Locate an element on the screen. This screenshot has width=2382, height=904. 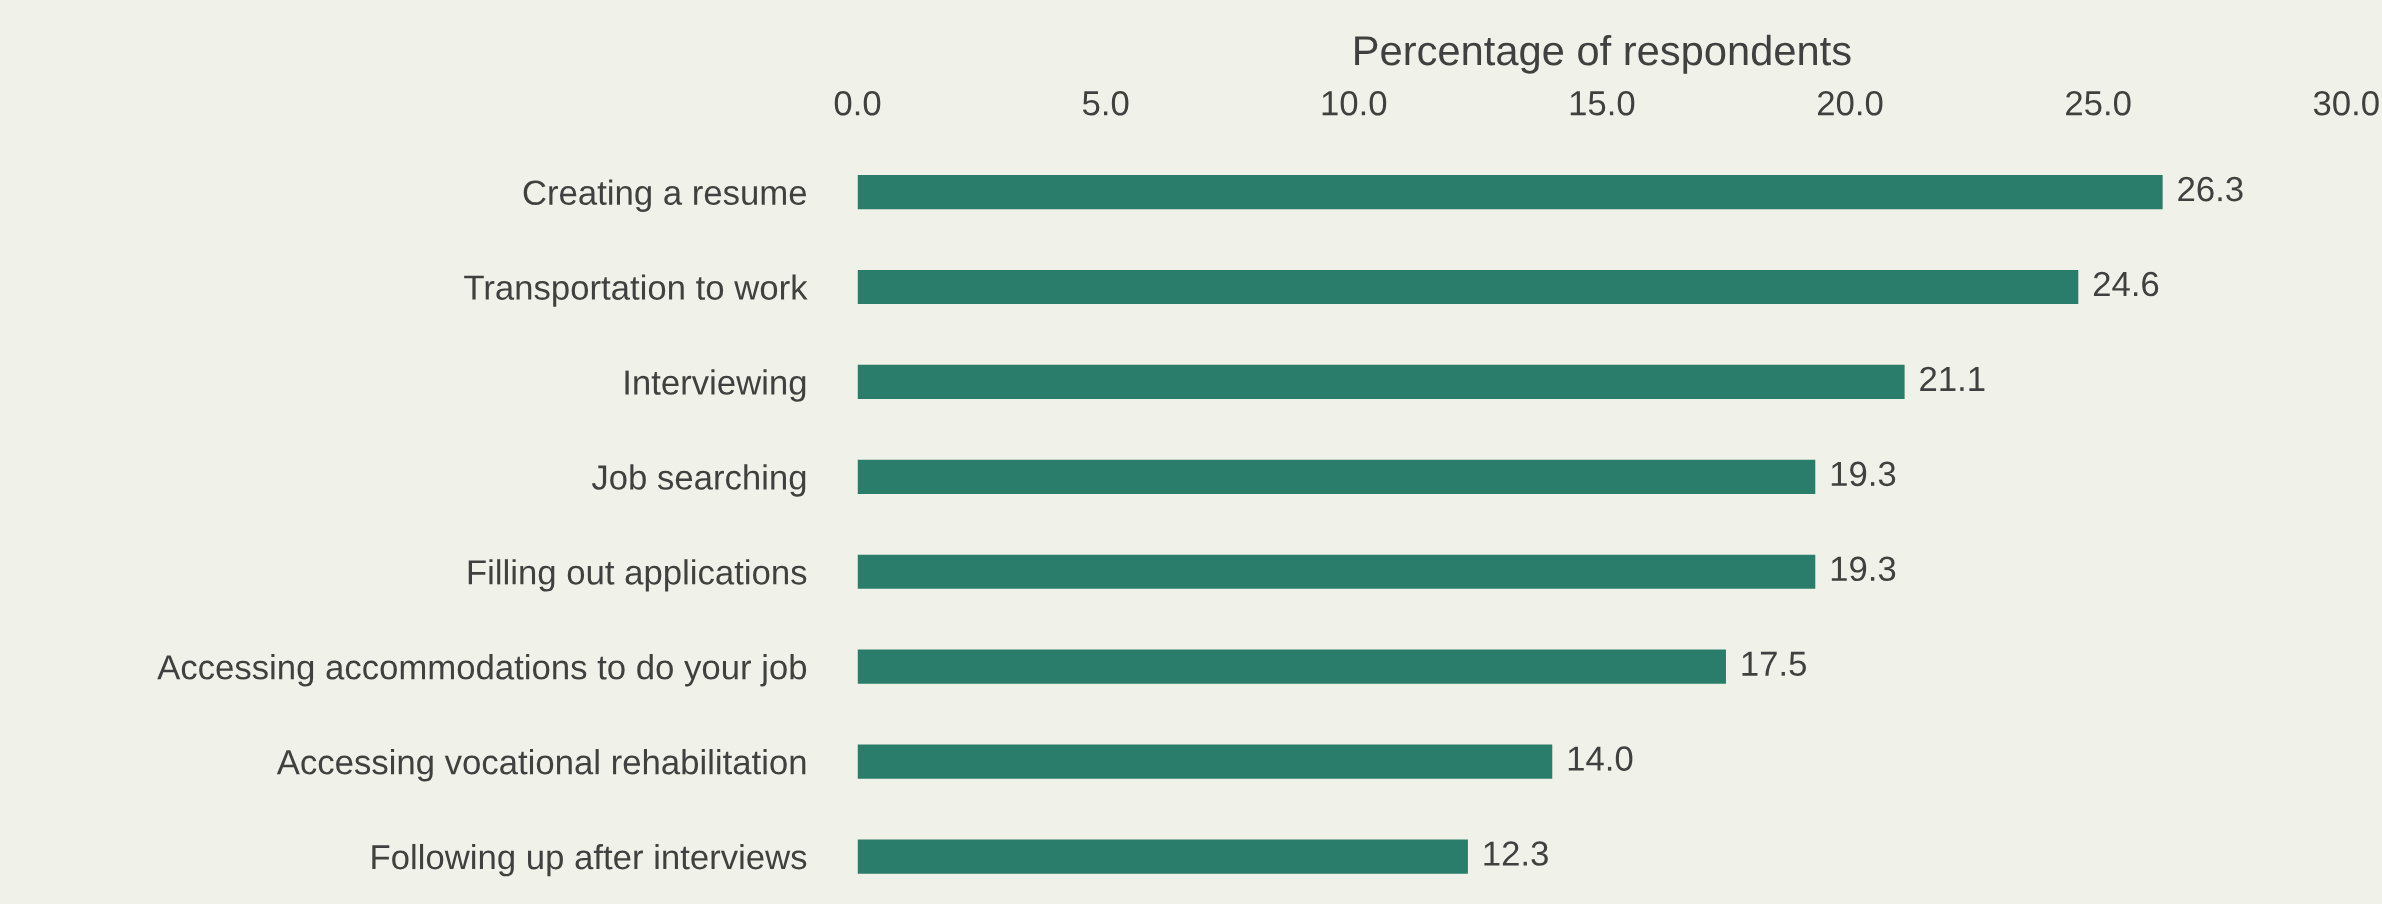
x-axis-title: Percentage of respondents is located at coordinates (1603, 54).